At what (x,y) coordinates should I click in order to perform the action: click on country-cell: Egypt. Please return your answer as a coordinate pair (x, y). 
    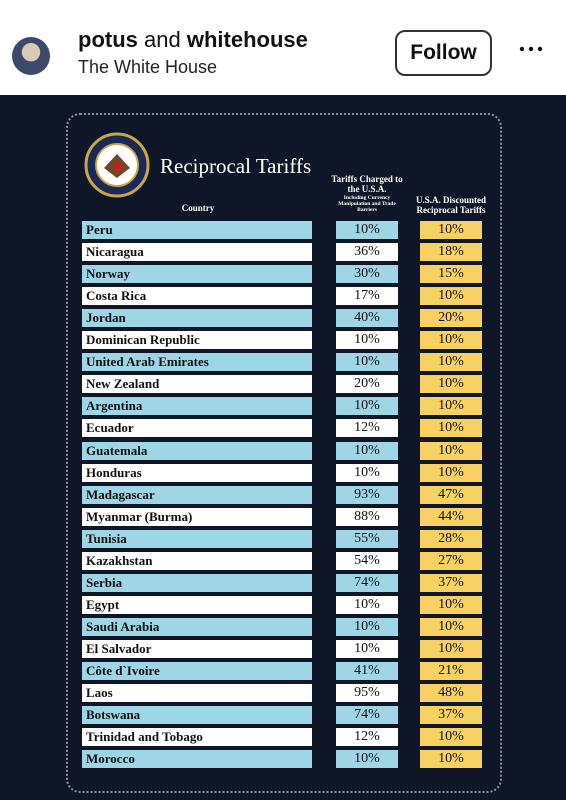
    Looking at the image, I should click on (197, 604).